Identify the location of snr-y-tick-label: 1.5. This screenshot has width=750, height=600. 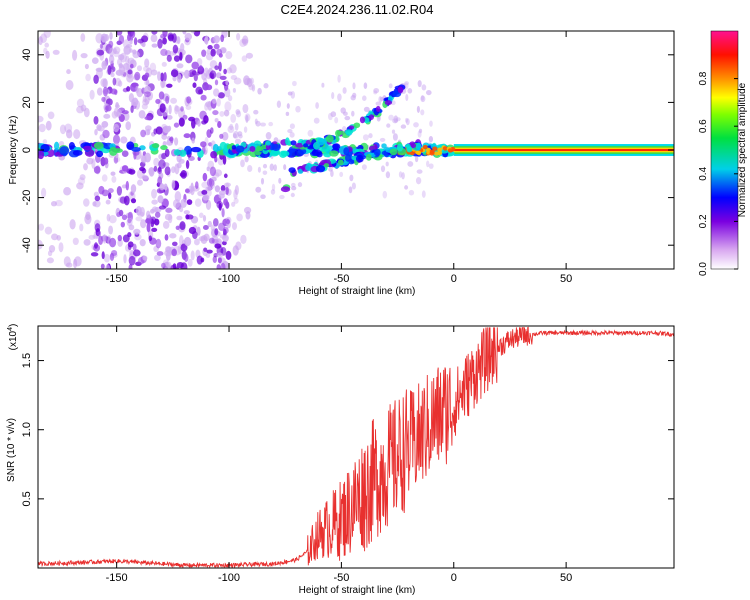
(27, 360).